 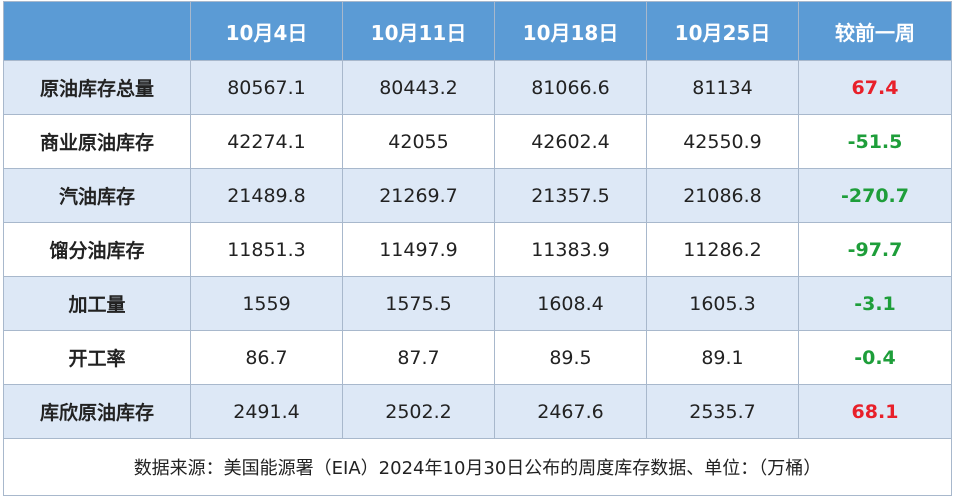 What do you see at coordinates (570, 357) in the screenshot?
I see `table-cell: 89.5` at bounding box center [570, 357].